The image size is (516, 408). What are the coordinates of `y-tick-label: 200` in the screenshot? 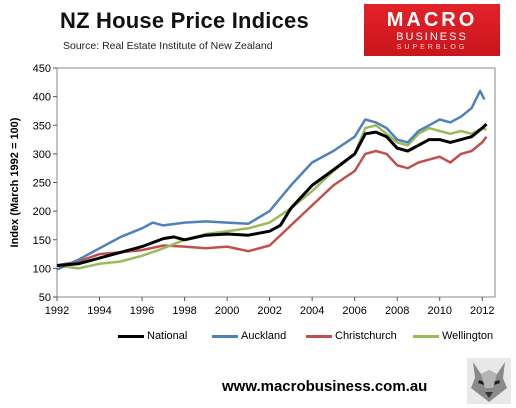 It's located at (42, 212).